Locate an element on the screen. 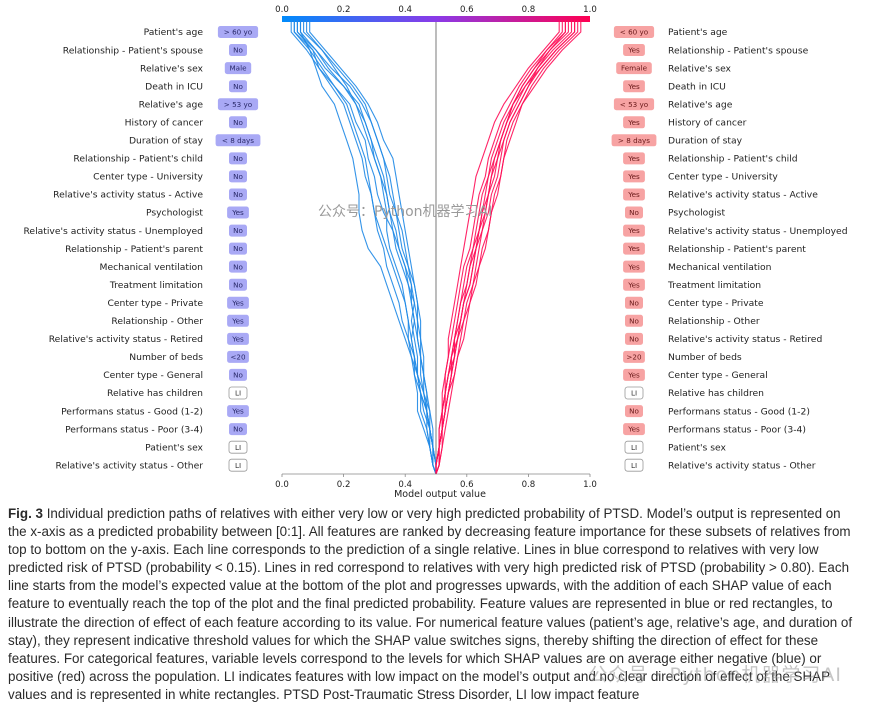 This screenshot has height=708, width=870. left-feature-label: History of cancer is located at coordinates (164, 123).